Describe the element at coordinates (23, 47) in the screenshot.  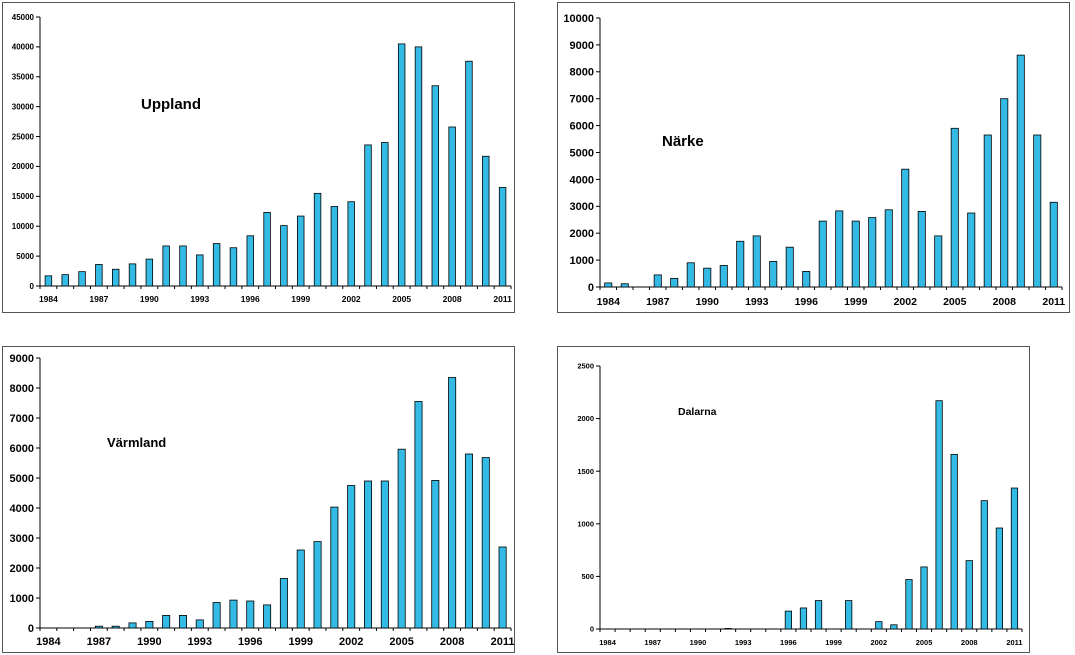
I see `y-tick-label: 40000` at that location.